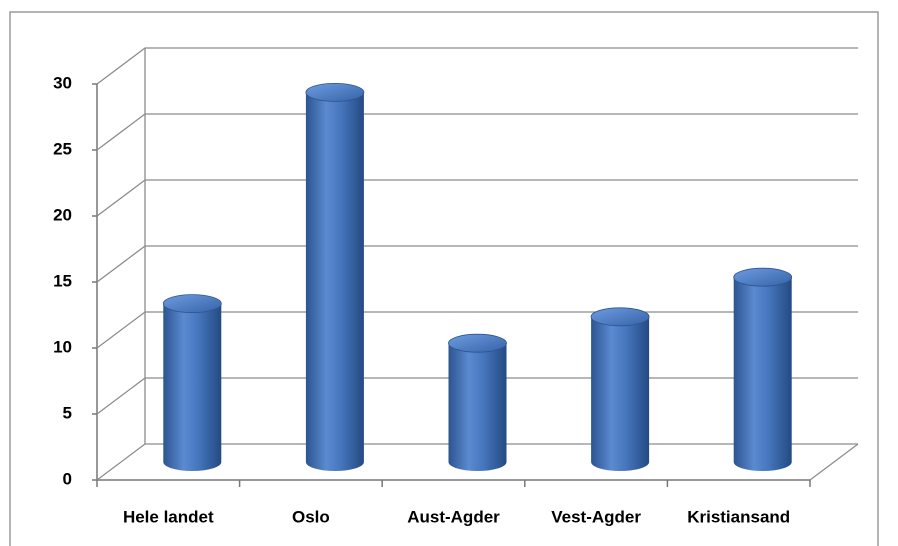 Image resolution: width=898 pixels, height=546 pixels. What do you see at coordinates (62, 148) in the screenshot?
I see `y-tick-label: 25` at bounding box center [62, 148].